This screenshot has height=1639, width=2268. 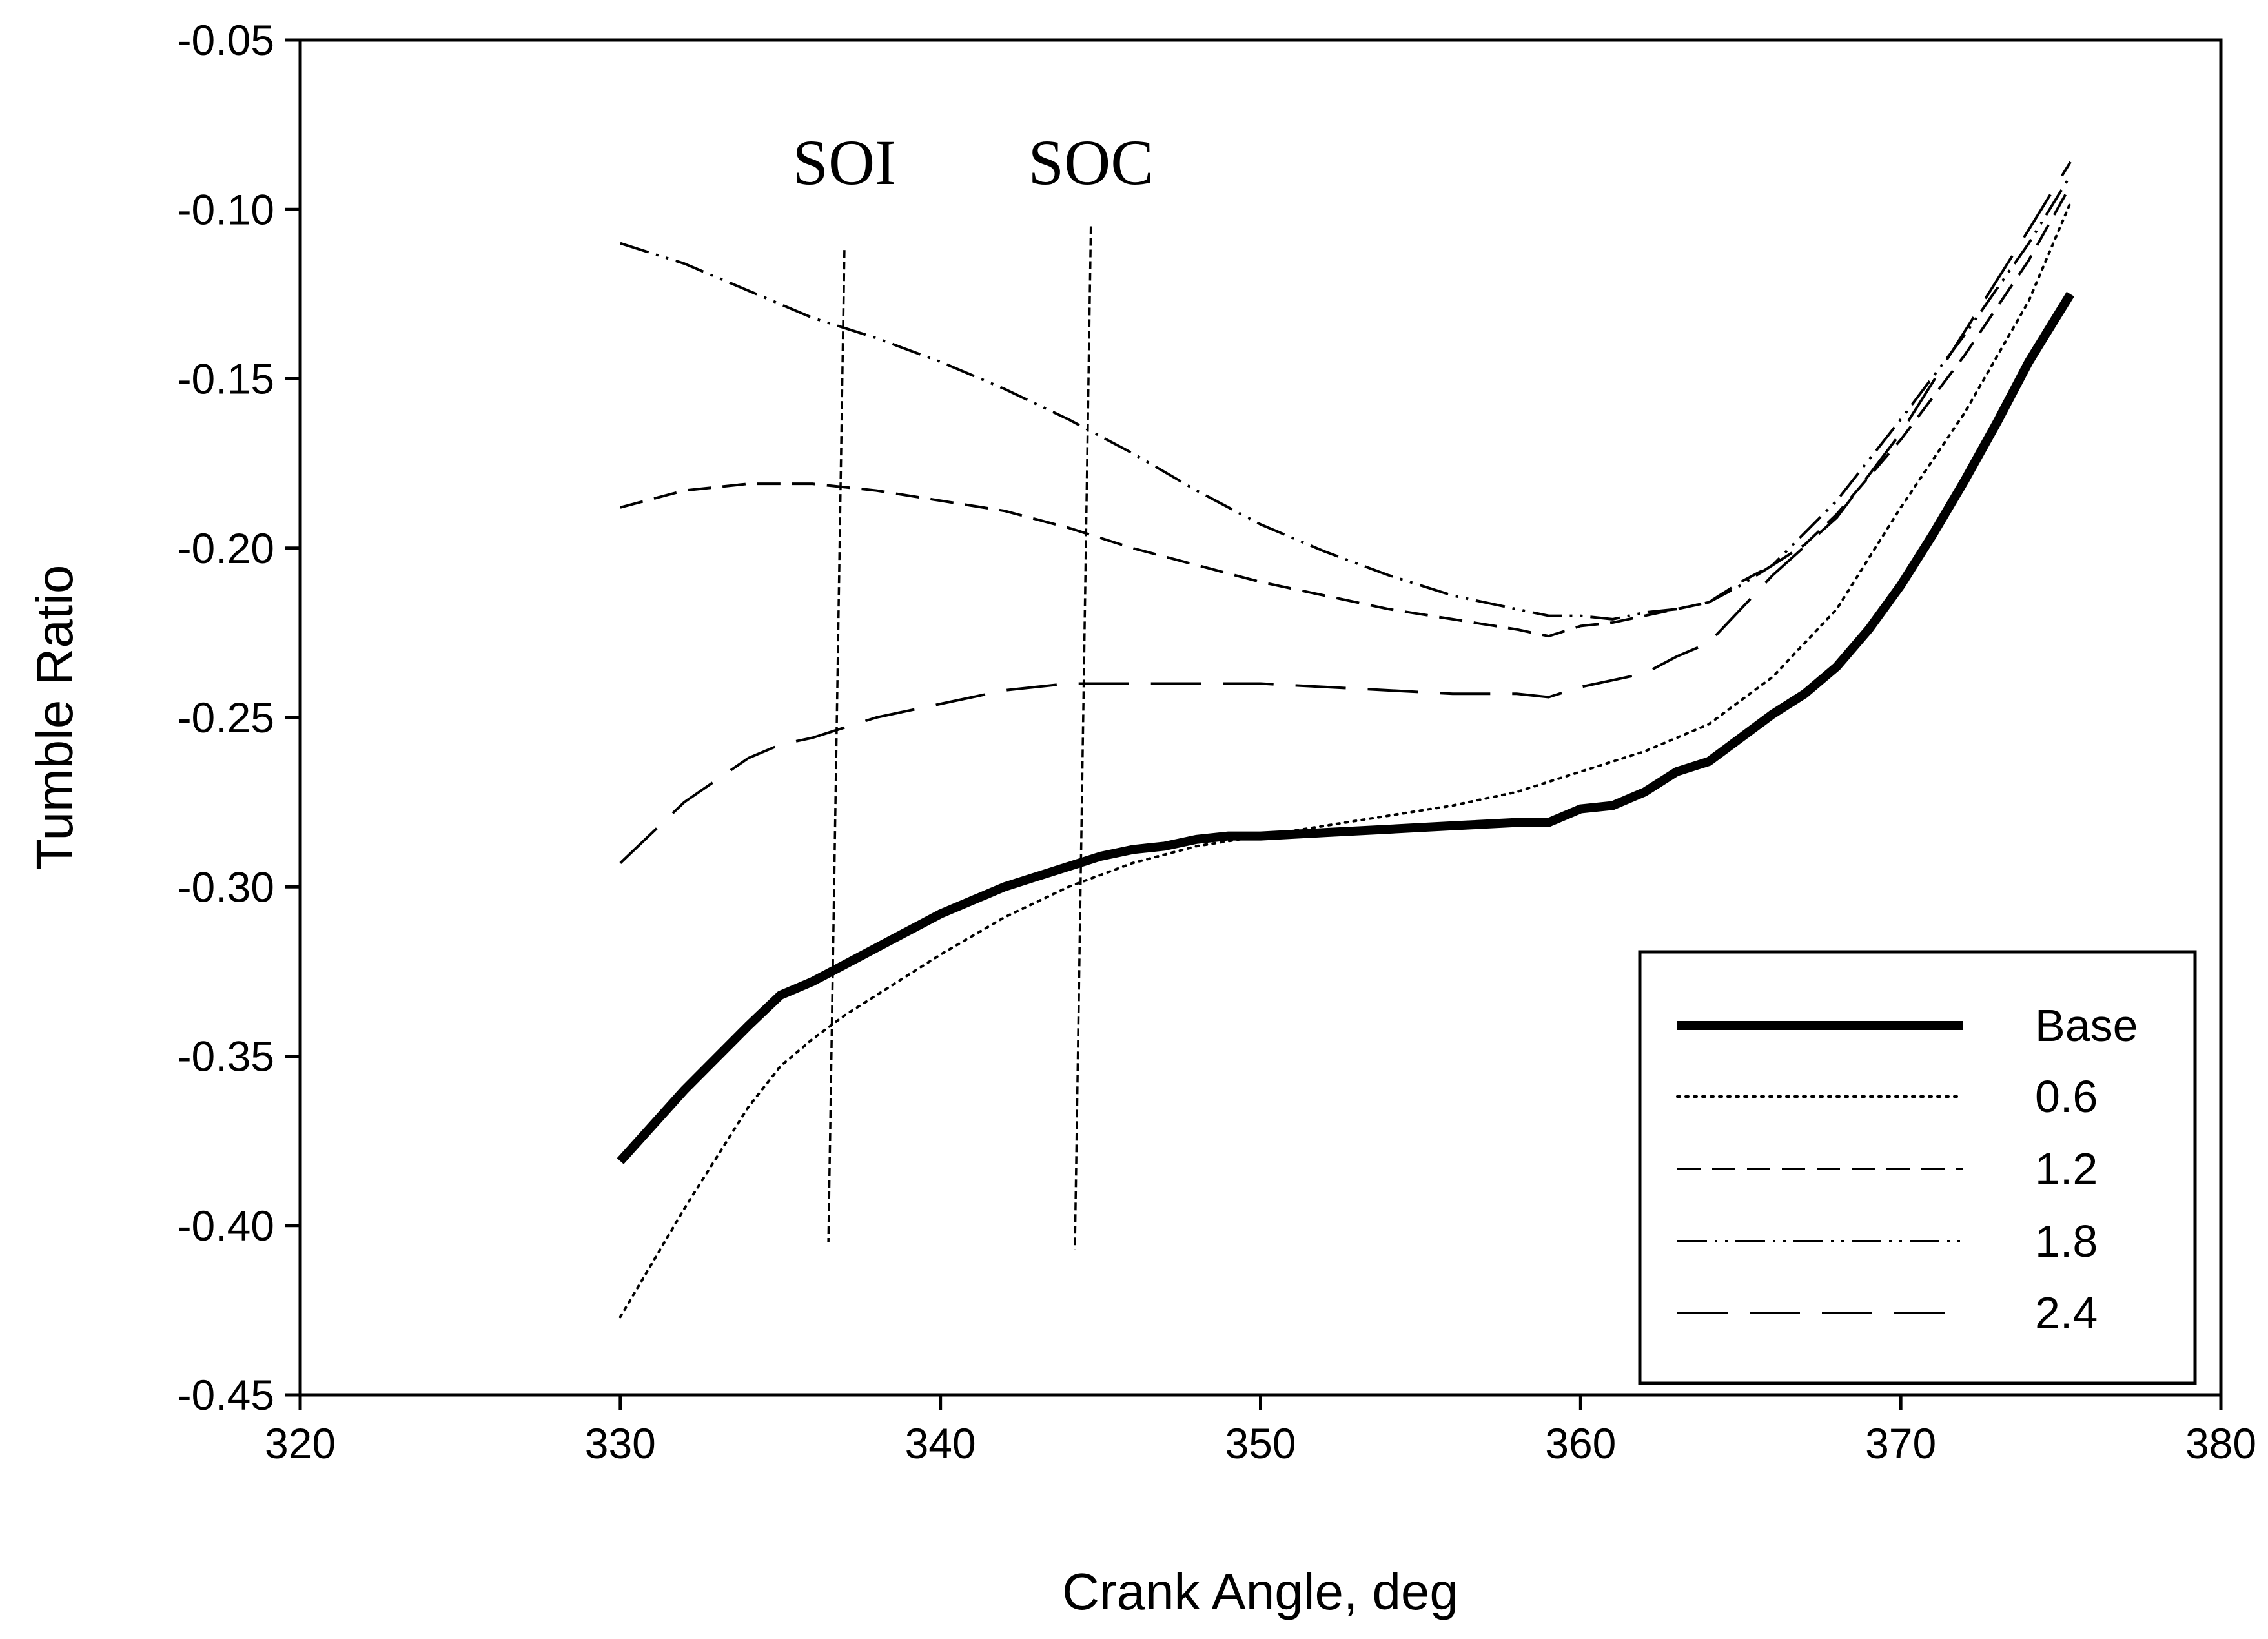 I want to click on soi-marker-line, so click(x=836, y=746).